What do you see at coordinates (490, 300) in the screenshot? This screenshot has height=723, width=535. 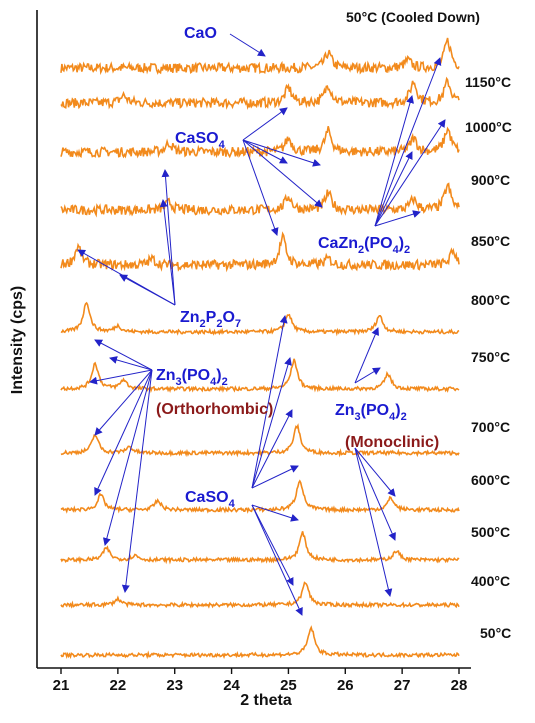 I see `temperature-label: 800°C` at bounding box center [490, 300].